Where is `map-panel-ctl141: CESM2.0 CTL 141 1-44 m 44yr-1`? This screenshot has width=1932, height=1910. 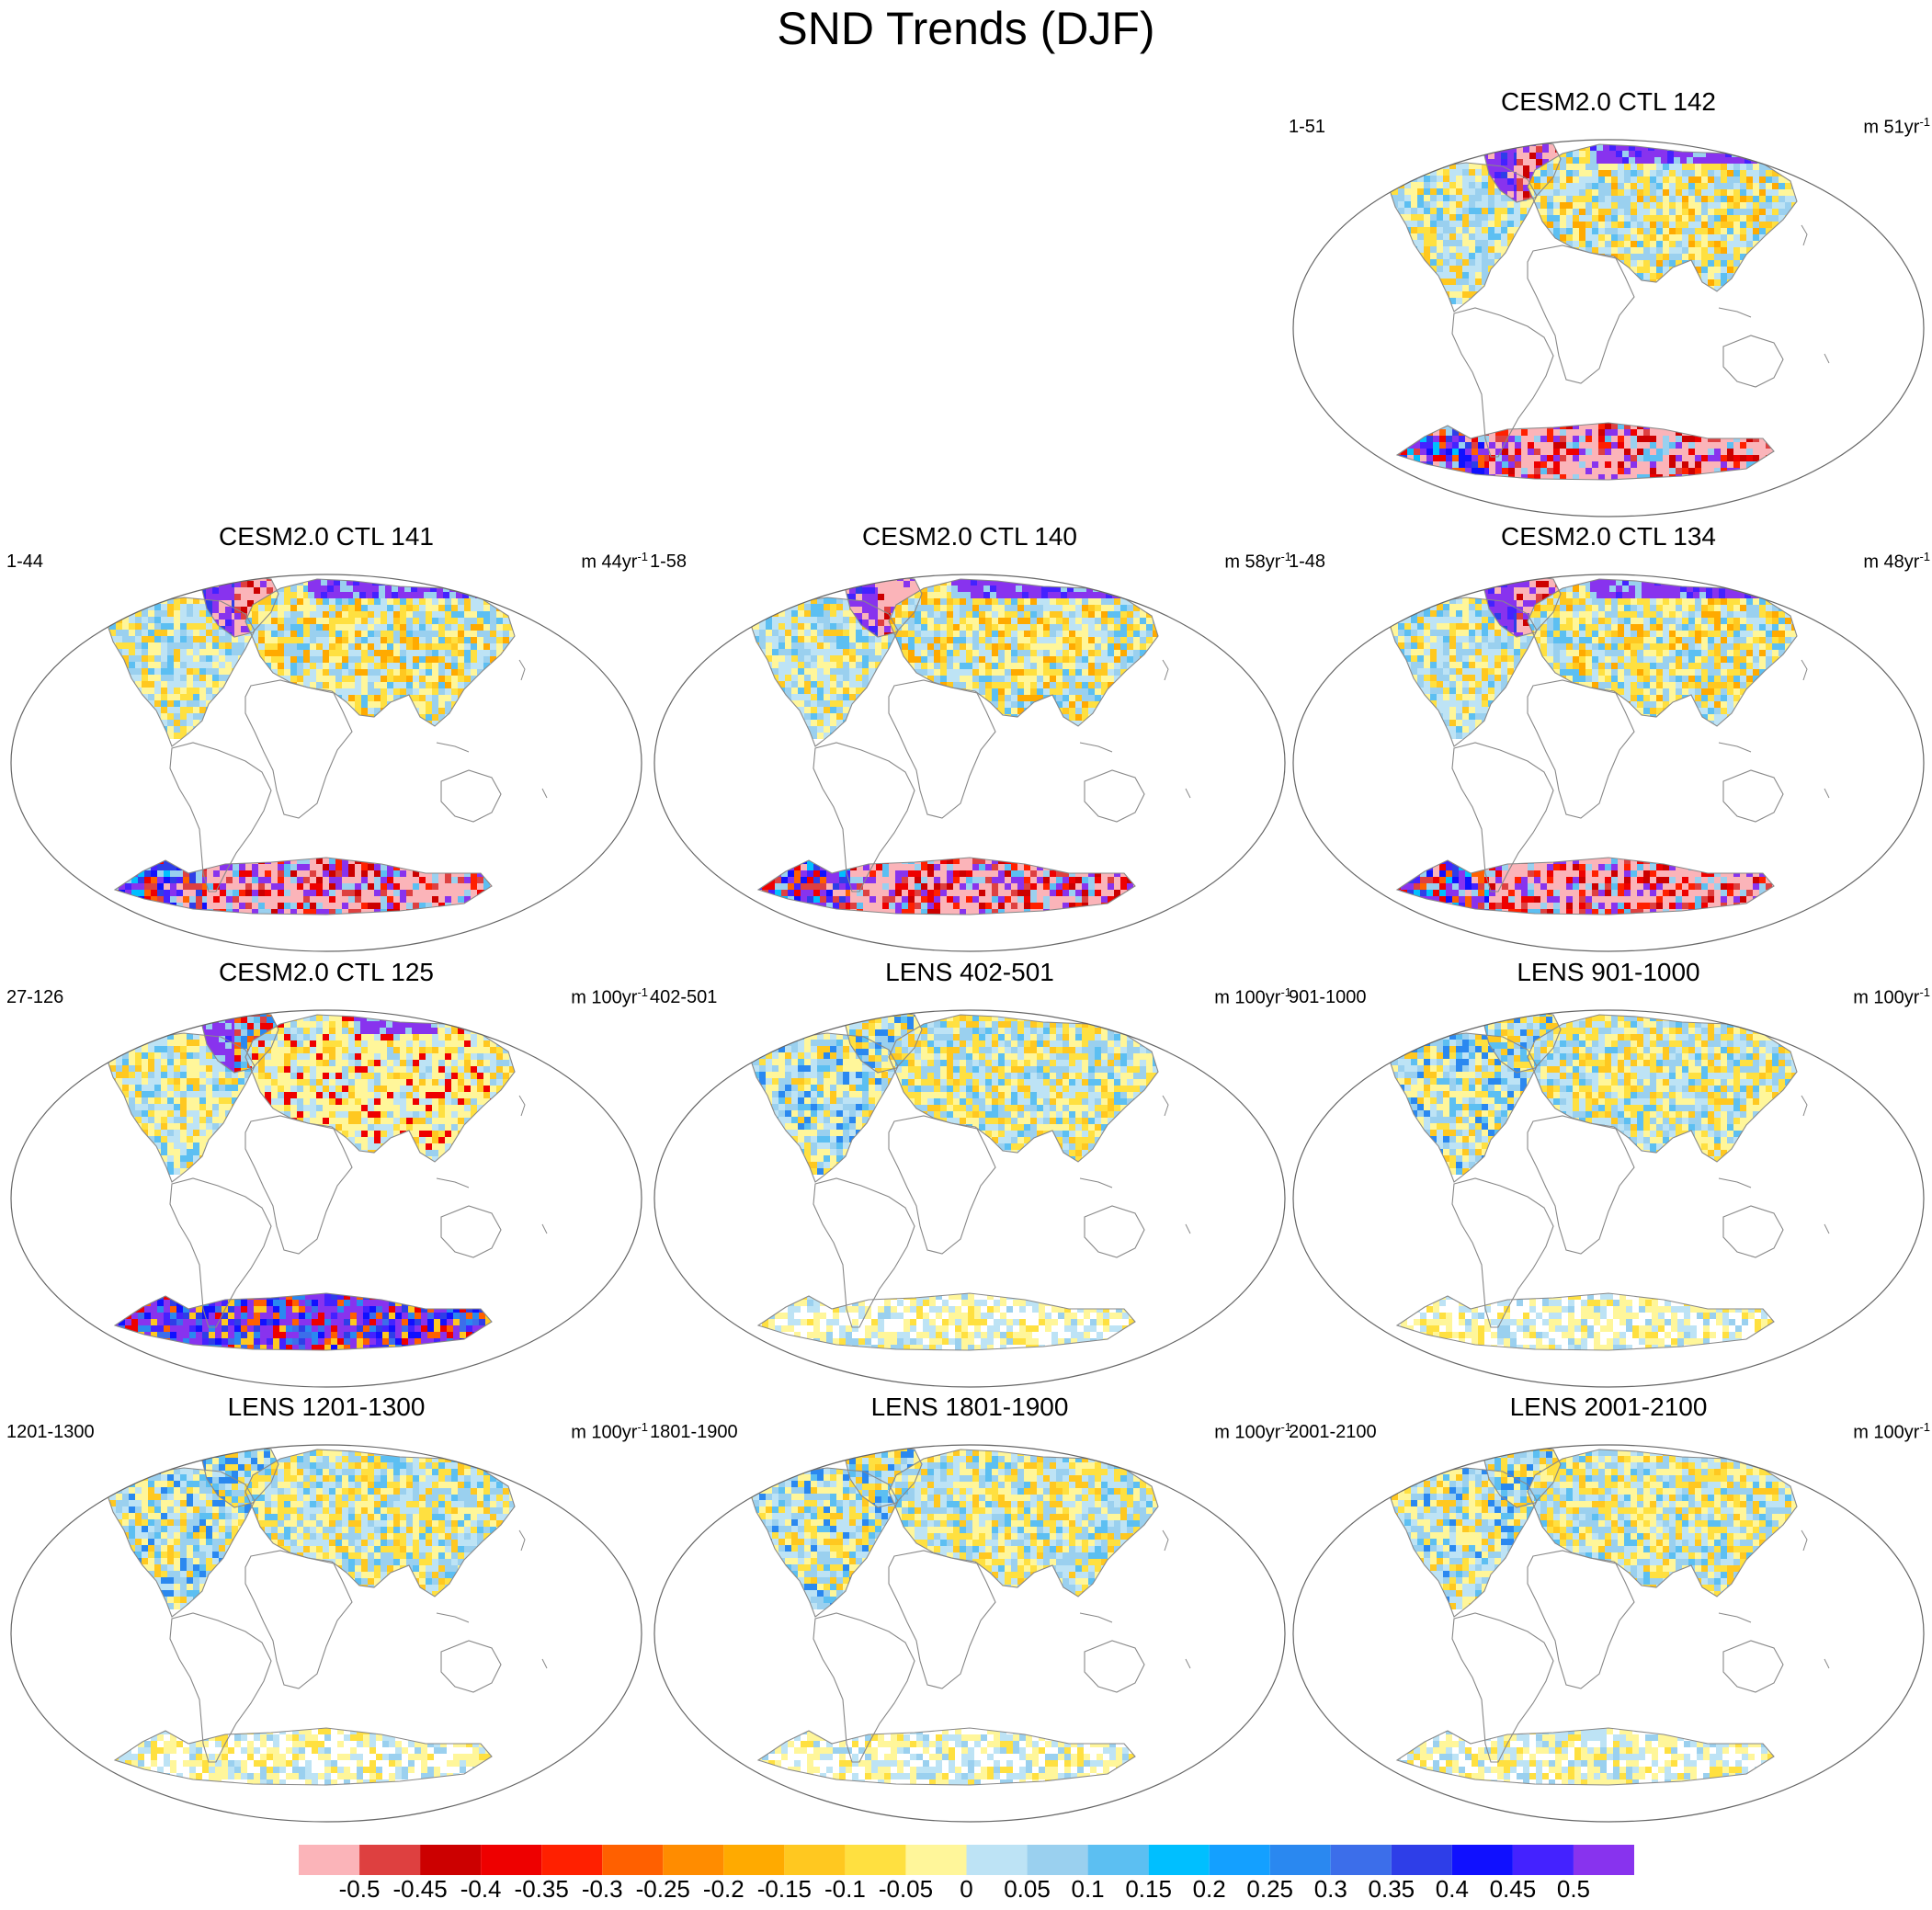 map-panel-ctl141: CESM2.0 CTL 141 1-44 m 44yr-1 is located at coordinates (327, 738).